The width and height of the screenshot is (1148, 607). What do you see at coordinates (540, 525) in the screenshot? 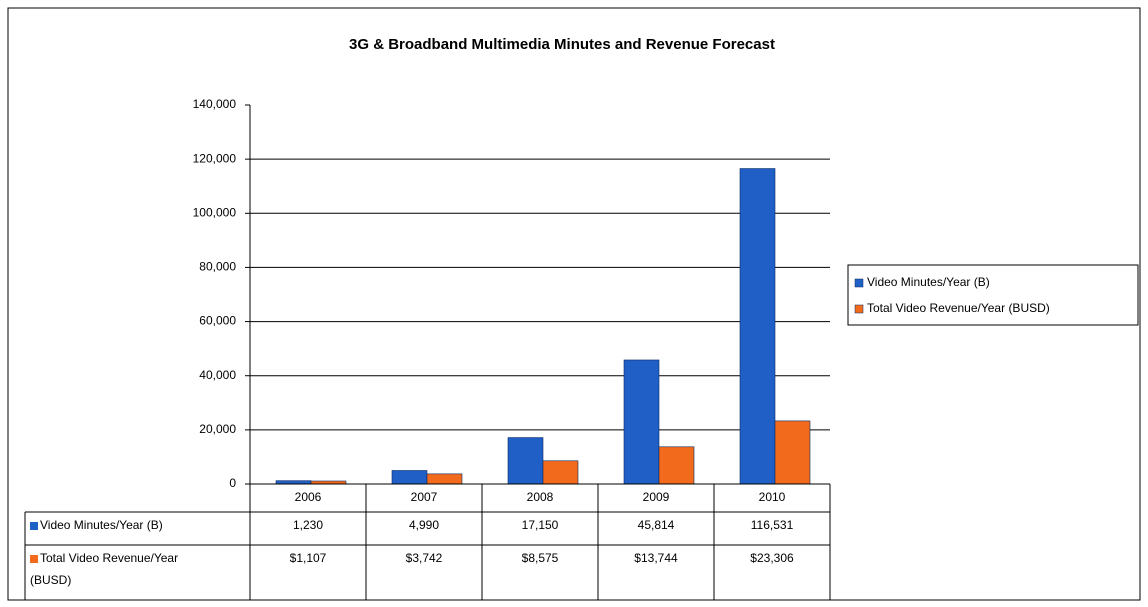
I see `table-cell: 17,150` at bounding box center [540, 525].